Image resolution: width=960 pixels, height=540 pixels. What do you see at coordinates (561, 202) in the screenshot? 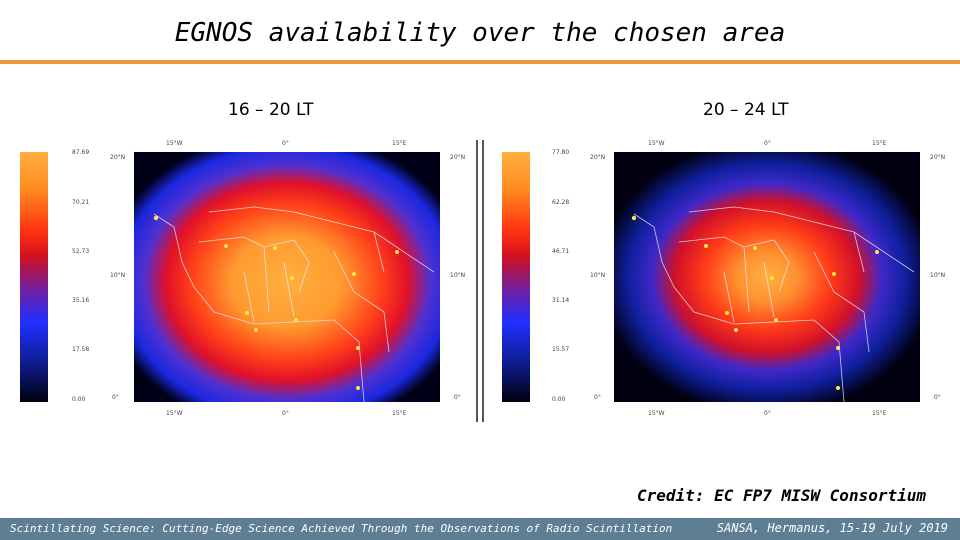
I see `colorbar-2-tick: 62.28` at bounding box center [561, 202].